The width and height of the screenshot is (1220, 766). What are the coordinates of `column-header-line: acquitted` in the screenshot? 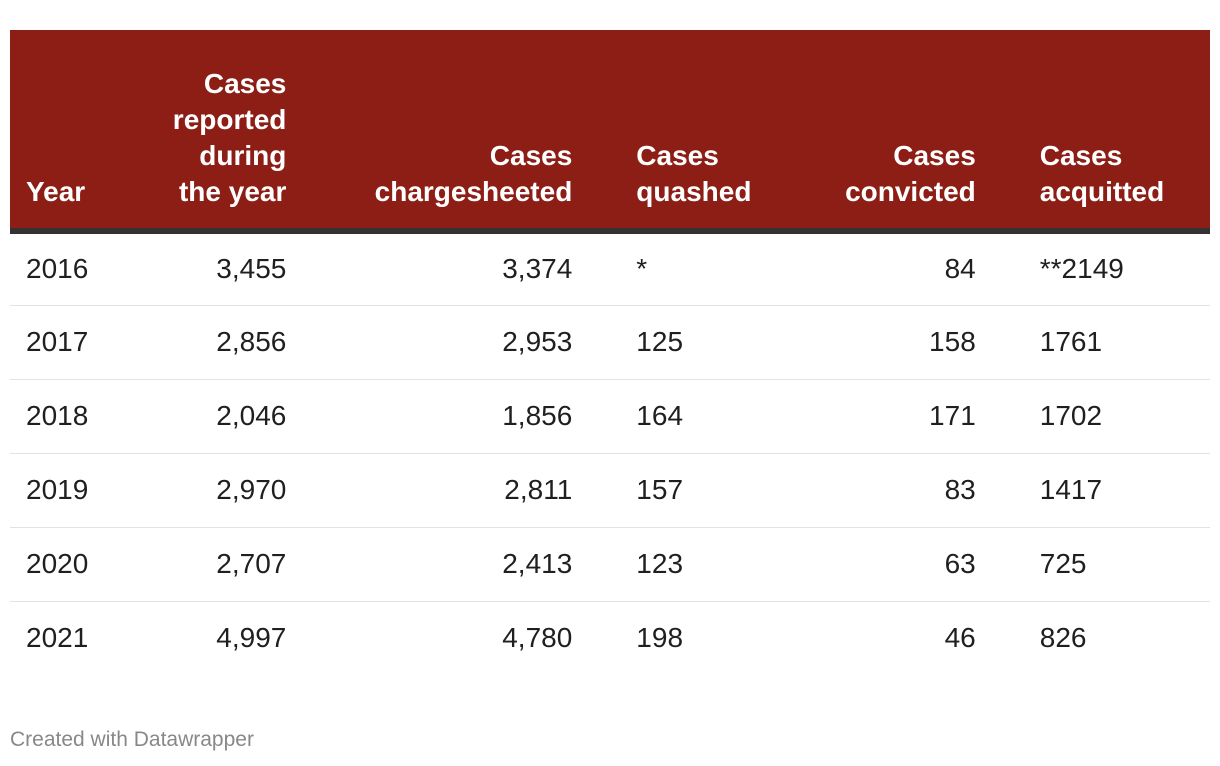 It's located at (1102, 191).